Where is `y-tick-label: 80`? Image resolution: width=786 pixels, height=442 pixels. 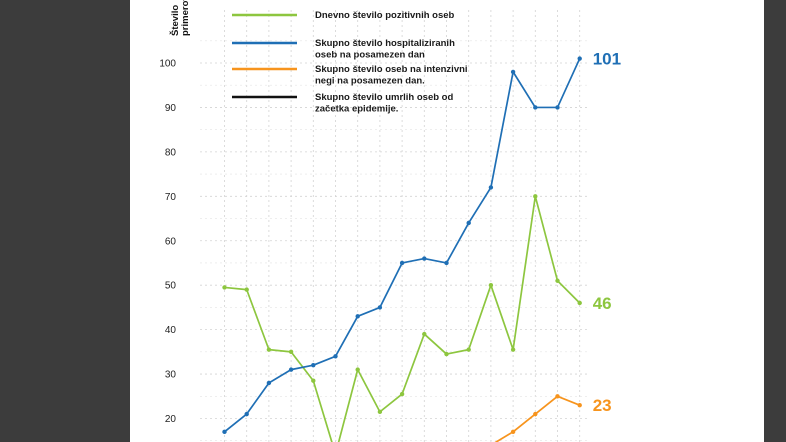
y-tick-label: 80 is located at coordinates (171, 152).